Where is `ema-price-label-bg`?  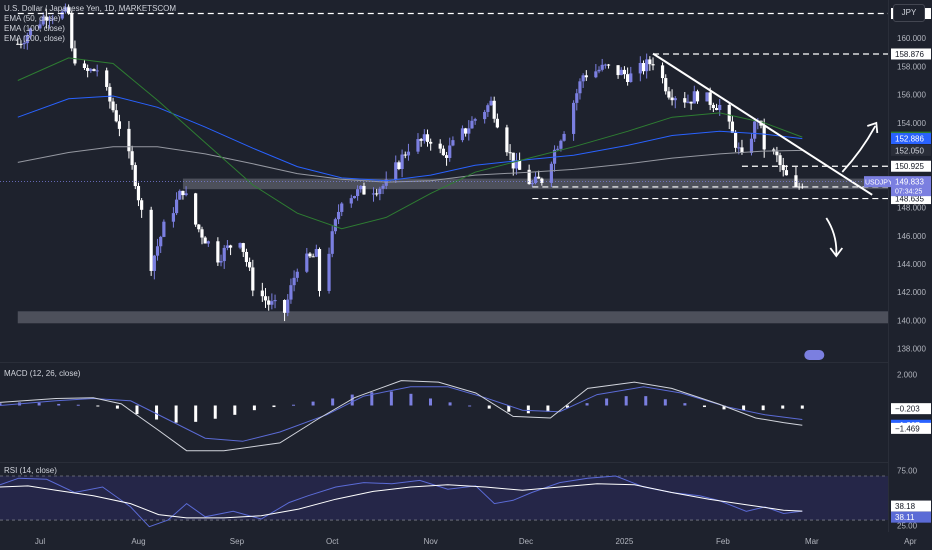 ema-price-label-bg is located at coordinates (911, 139).